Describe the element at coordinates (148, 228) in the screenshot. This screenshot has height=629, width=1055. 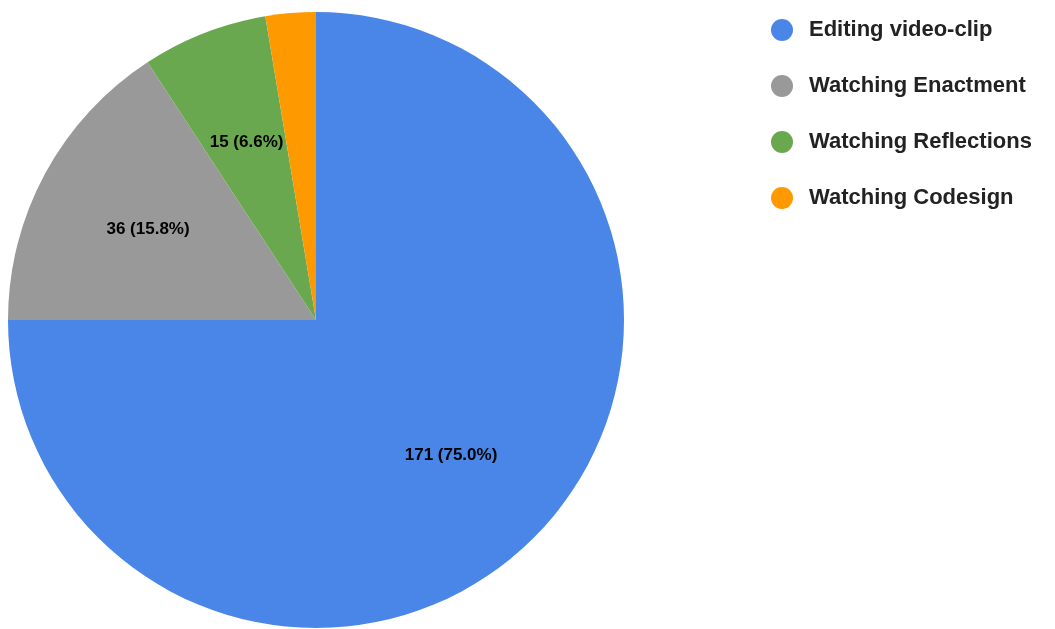
I see `data-label: 36 (15.8%)` at that location.